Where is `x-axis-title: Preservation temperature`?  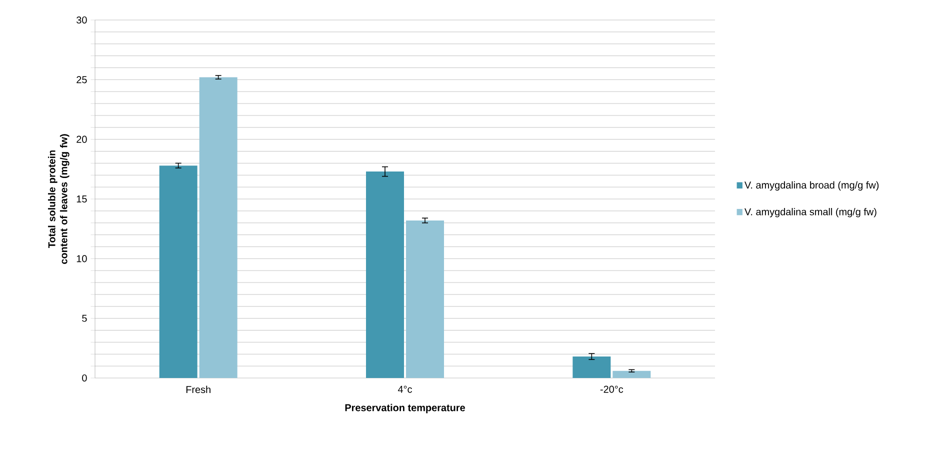 x-axis-title: Preservation temperature is located at coordinates (405, 409).